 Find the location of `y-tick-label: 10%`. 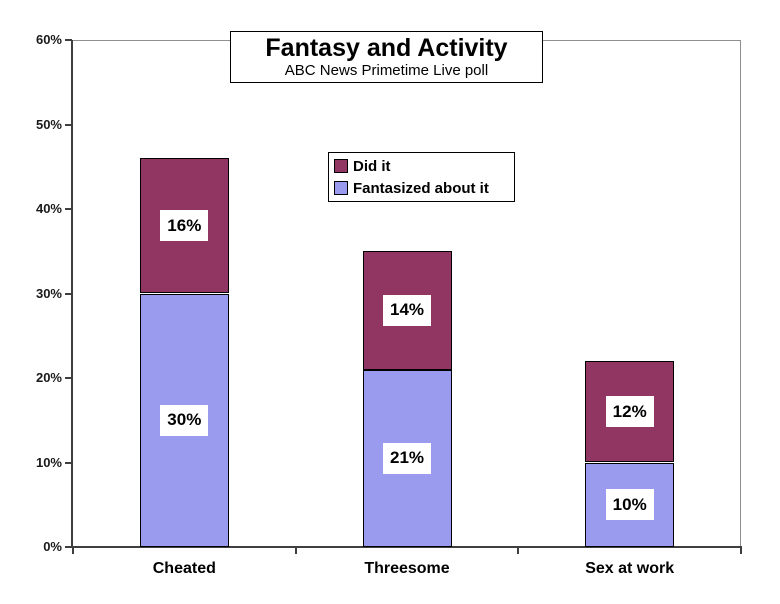

y-tick-label: 10% is located at coordinates (48, 462).